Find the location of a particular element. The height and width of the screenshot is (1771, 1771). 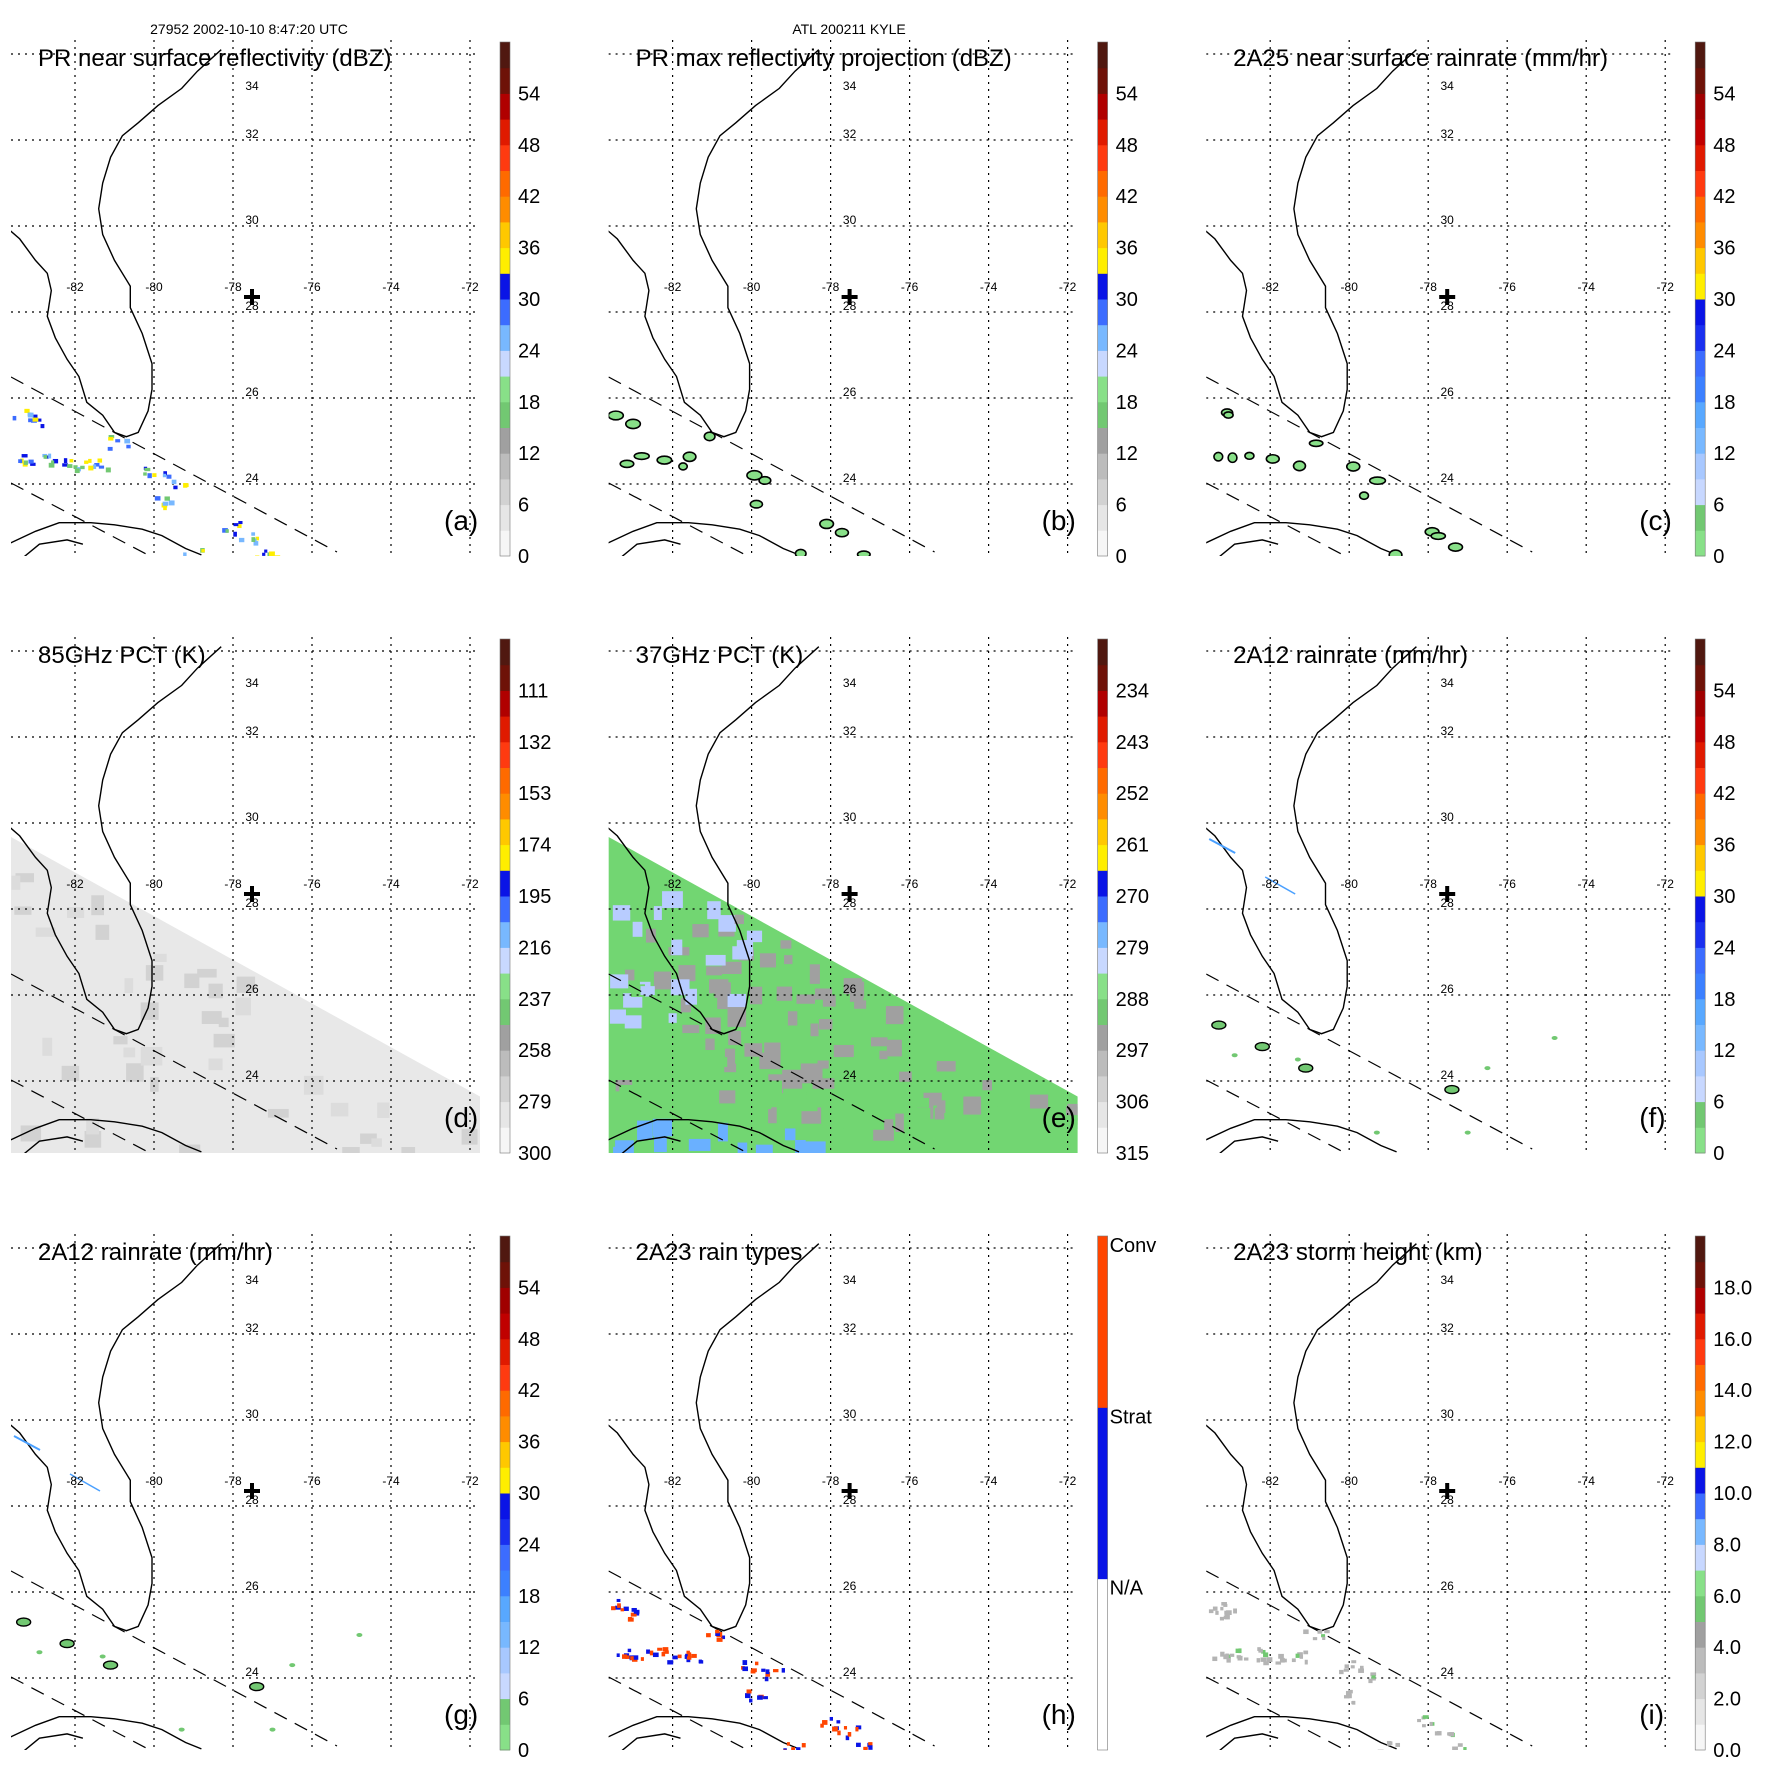

swath-edge-upper is located at coordinates (771, 1061).